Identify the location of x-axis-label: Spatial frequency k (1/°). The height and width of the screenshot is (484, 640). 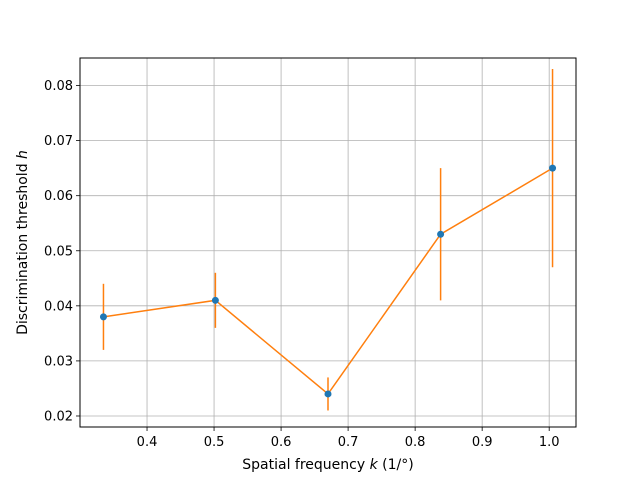
(327, 465).